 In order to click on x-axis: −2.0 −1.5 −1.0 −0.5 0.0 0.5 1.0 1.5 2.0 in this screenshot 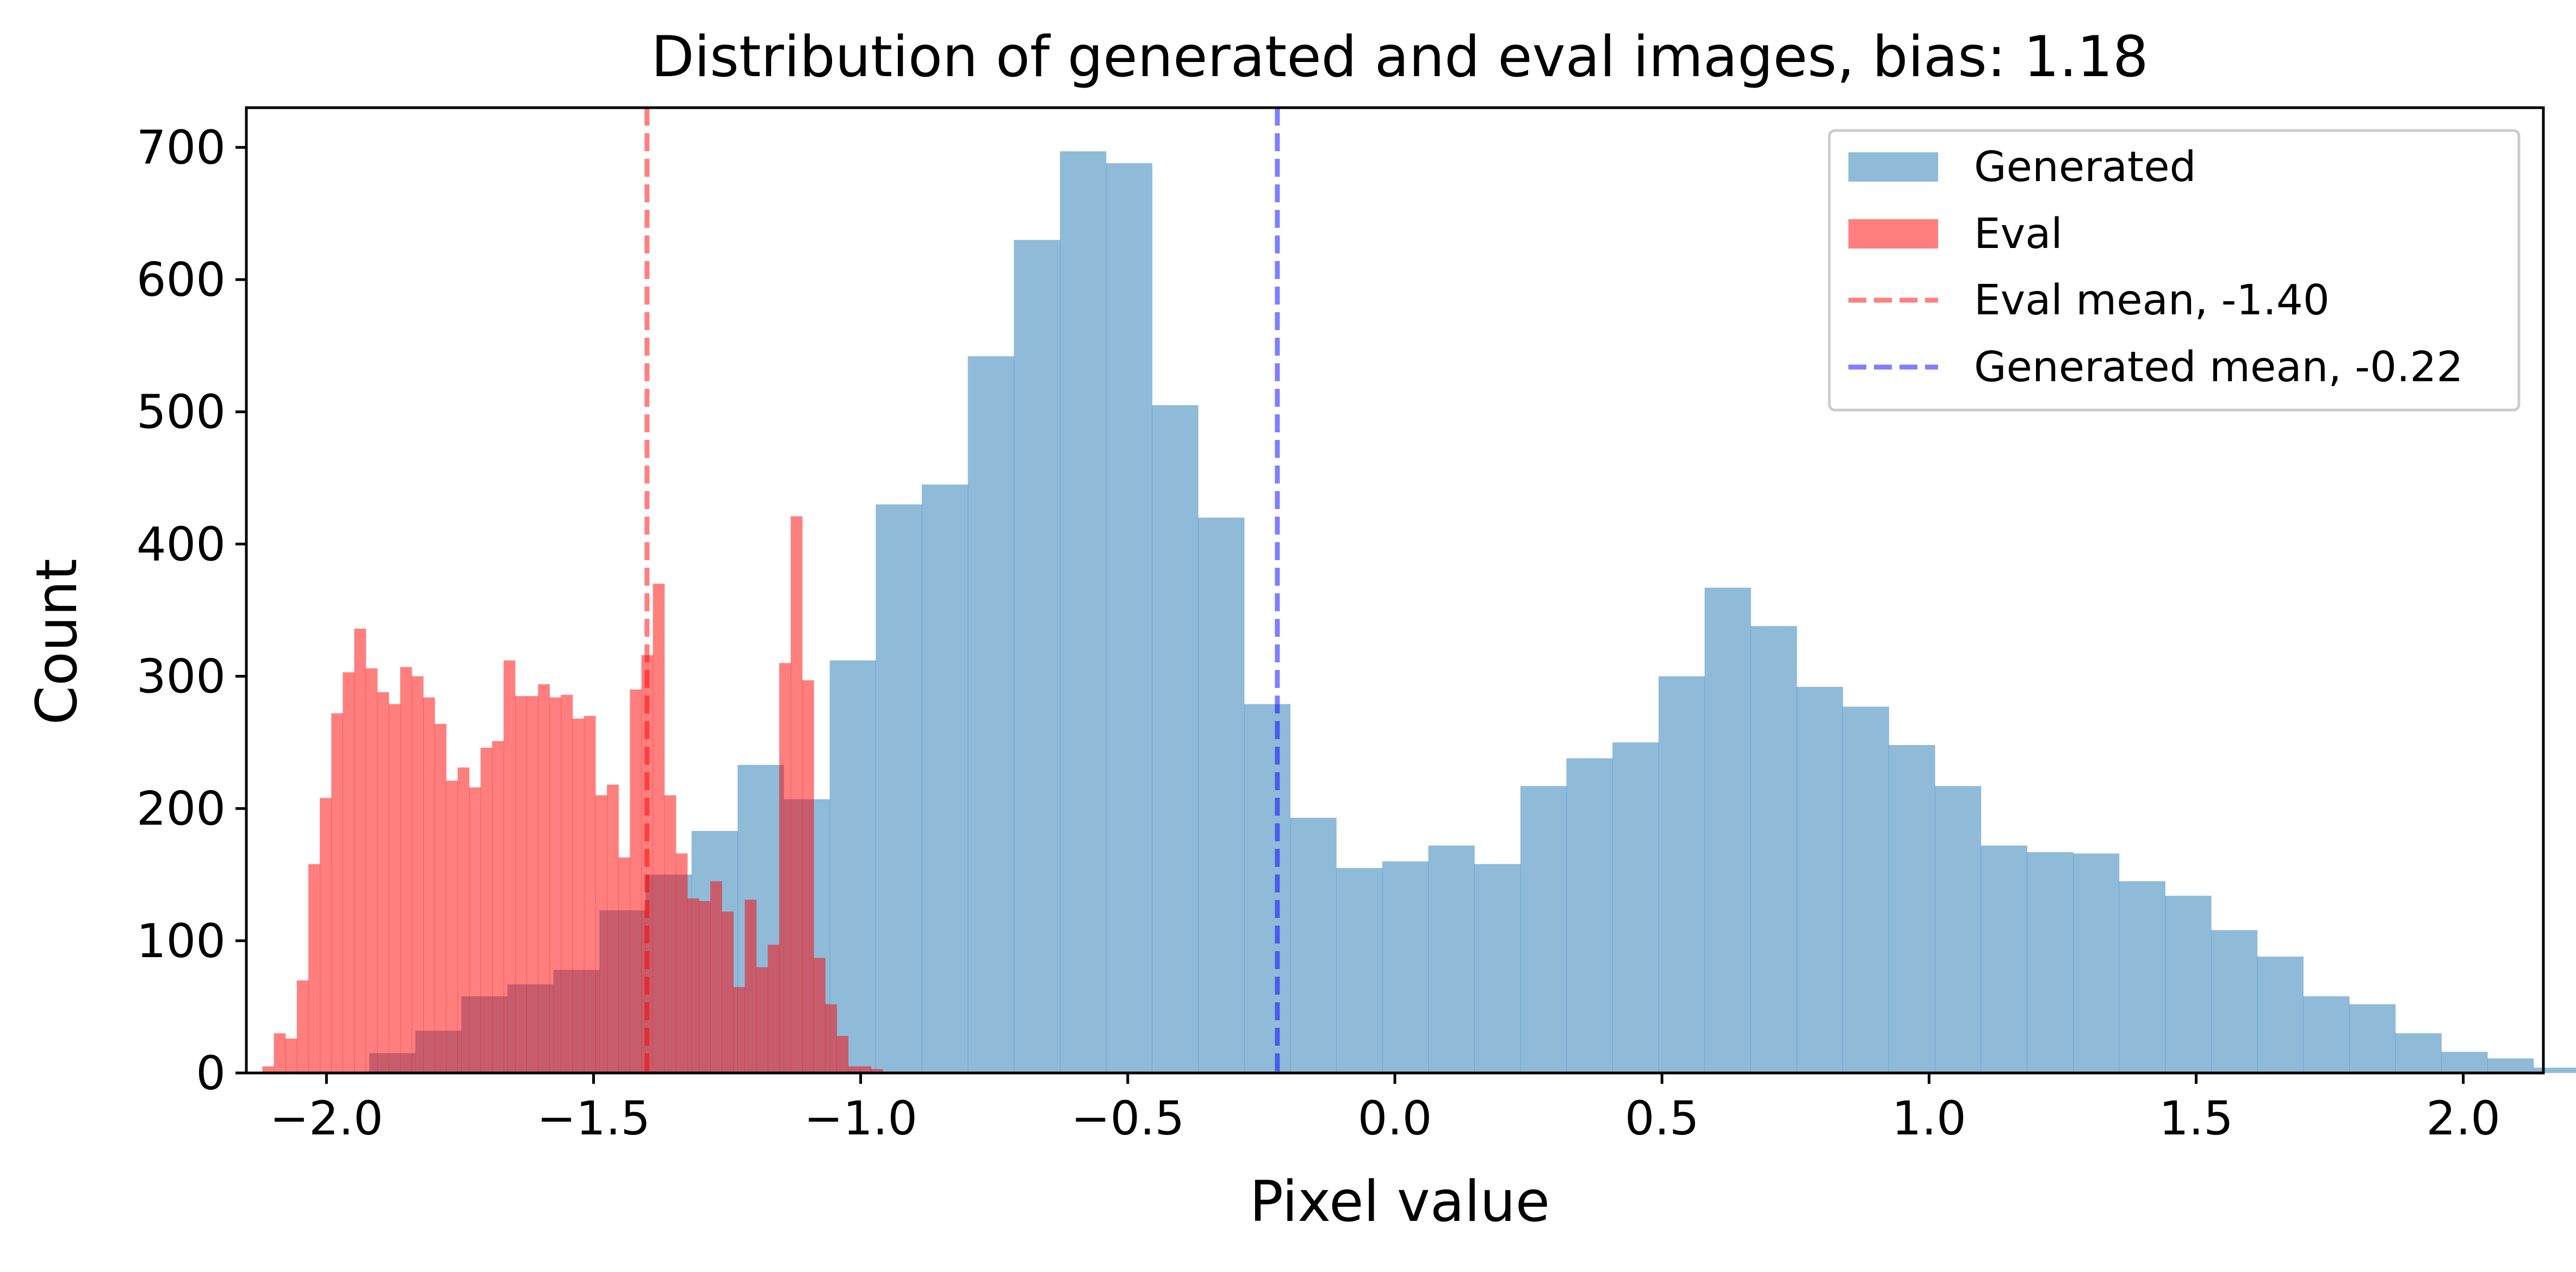, I will do `click(1385, 1109)`.